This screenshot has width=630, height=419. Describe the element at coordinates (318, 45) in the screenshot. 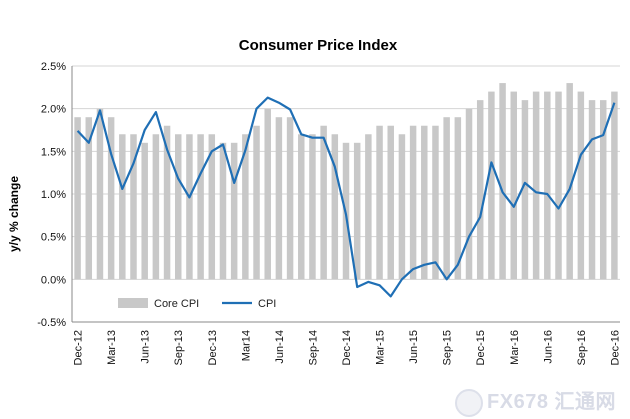

I see `chart-title: Consumer Price Index` at that location.